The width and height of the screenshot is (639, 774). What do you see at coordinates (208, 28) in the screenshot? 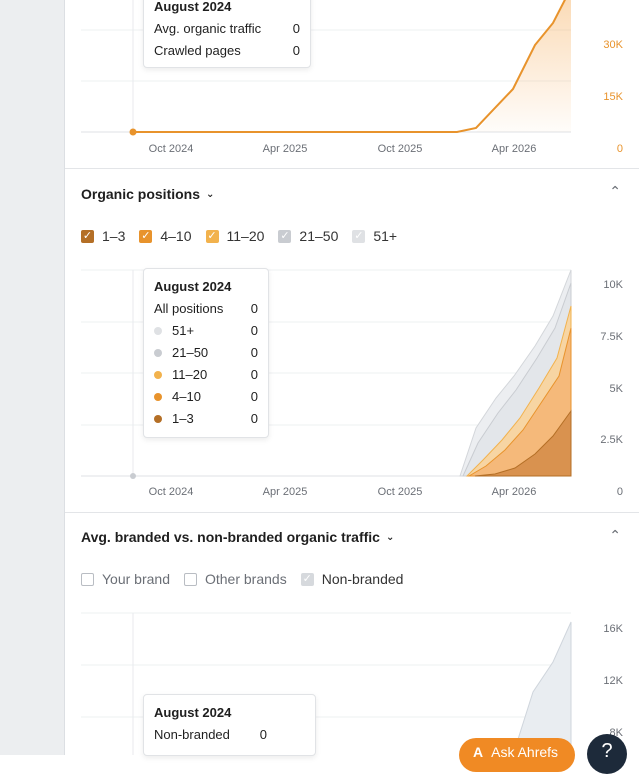
I see `tooltip-label: Avg. organic traffic` at bounding box center [208, 28].